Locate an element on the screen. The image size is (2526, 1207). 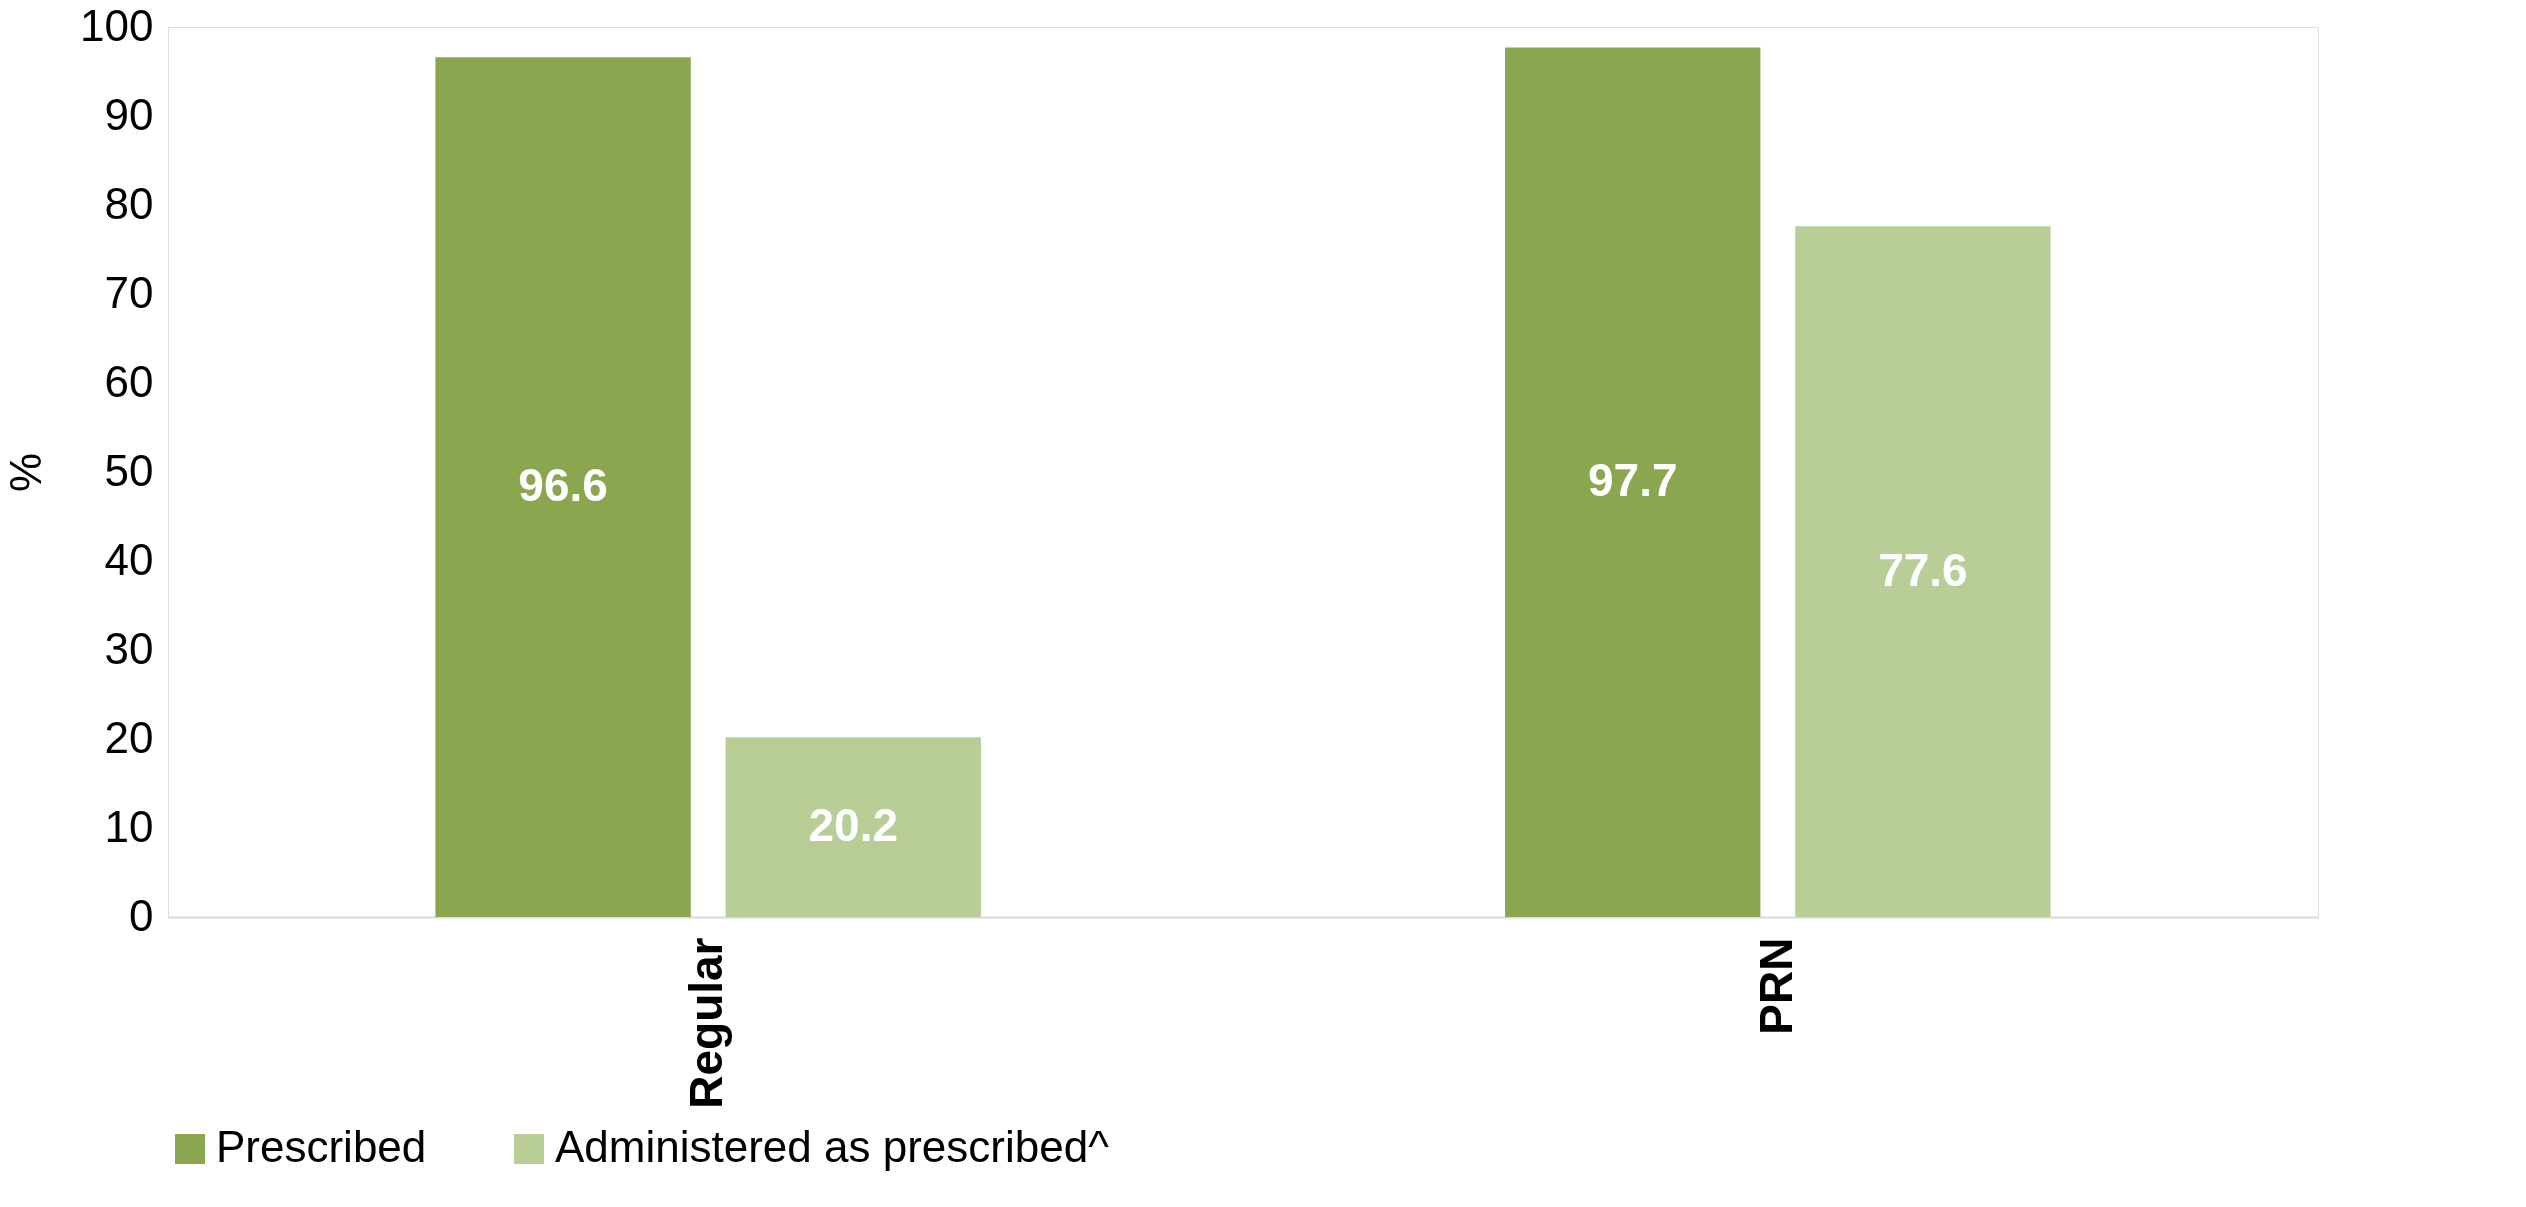
data-label: 77.6 is located at coordinates (1923, 569).